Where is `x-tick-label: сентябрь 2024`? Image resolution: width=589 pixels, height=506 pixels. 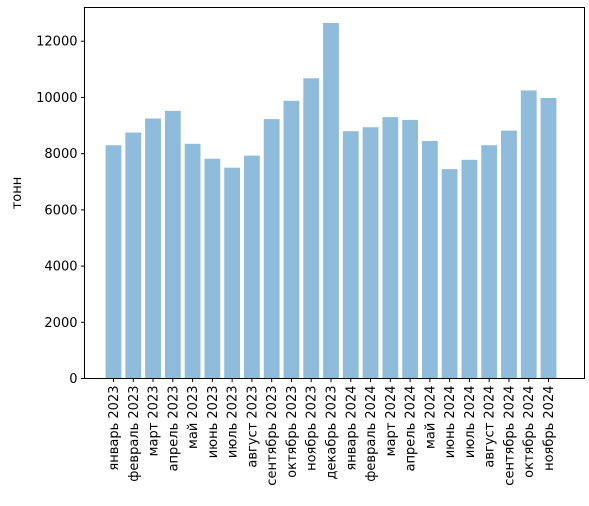
x-tick-label: сентябрь 2024 is located at coordinates (509, 436).